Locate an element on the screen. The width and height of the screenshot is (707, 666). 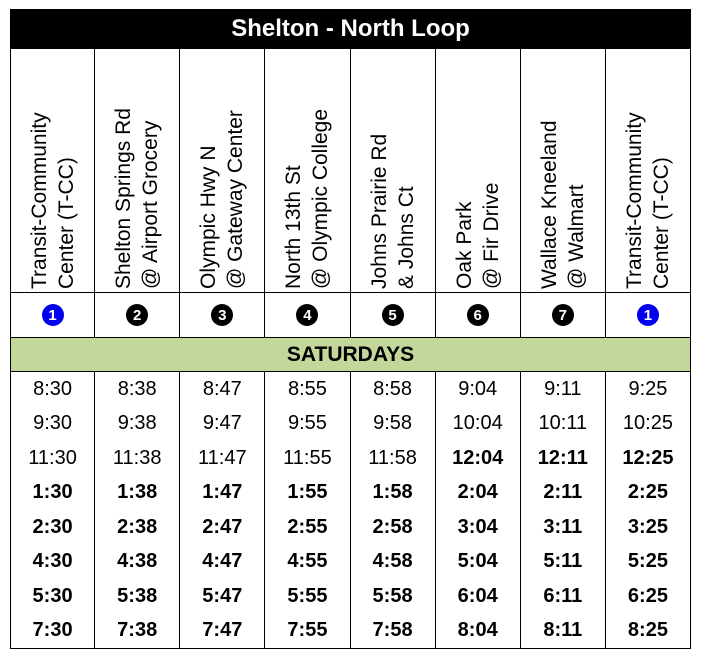
stop-header-7: Wallace Kneeland @ Walmart is located at coordinates (563, 171).